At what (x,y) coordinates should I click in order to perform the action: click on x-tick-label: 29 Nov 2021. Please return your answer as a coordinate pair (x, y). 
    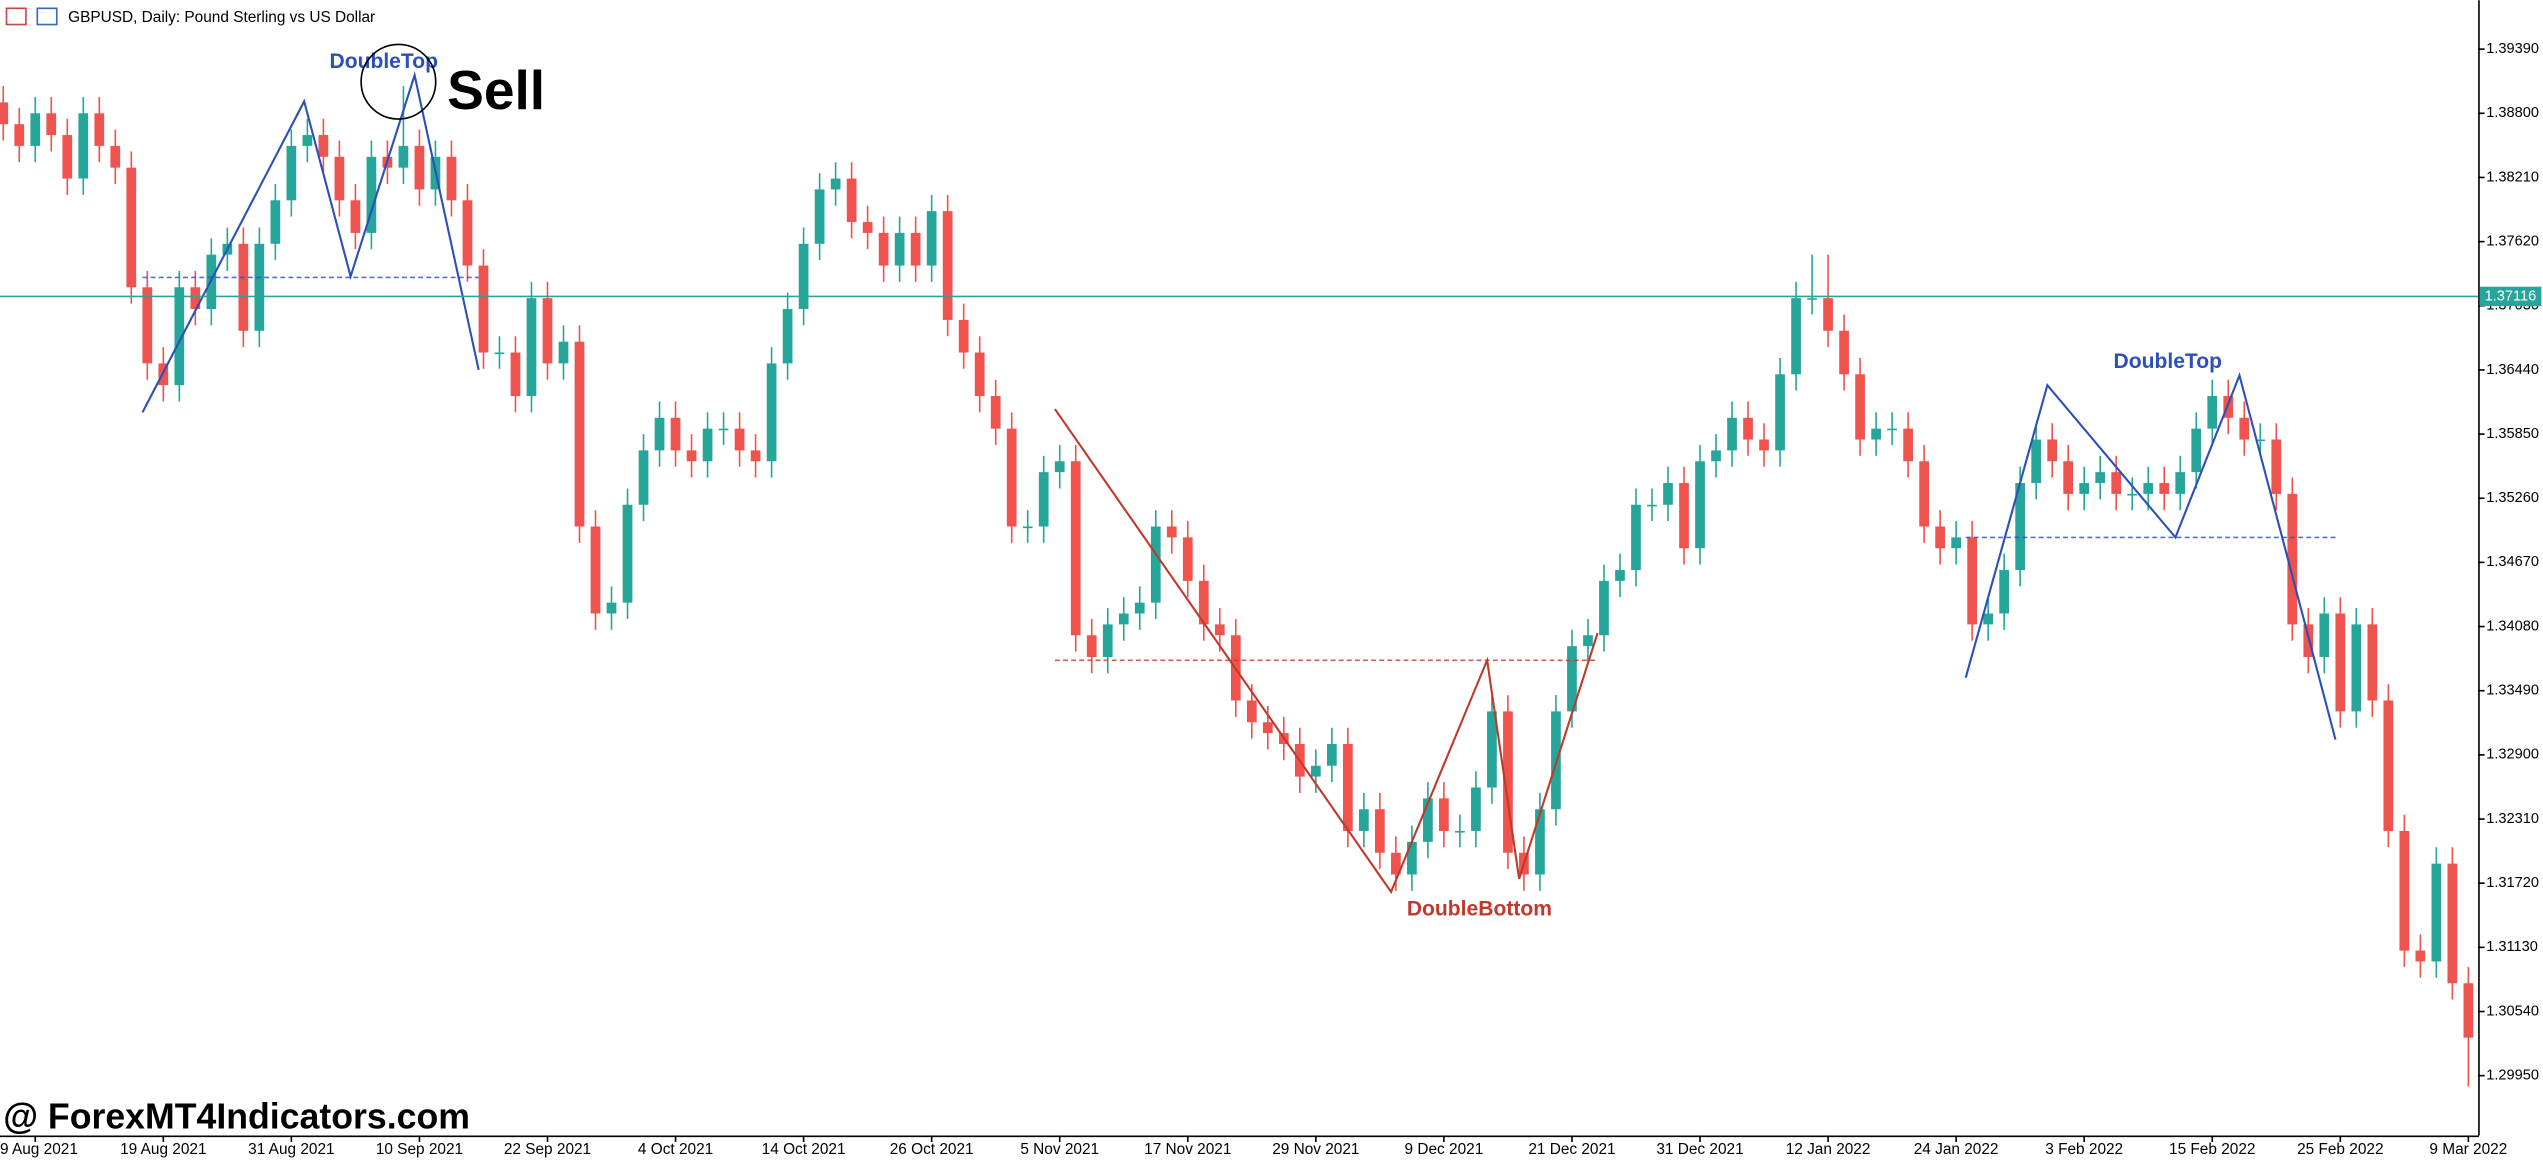
    Looking at the image, I should click on (1315, 1149).